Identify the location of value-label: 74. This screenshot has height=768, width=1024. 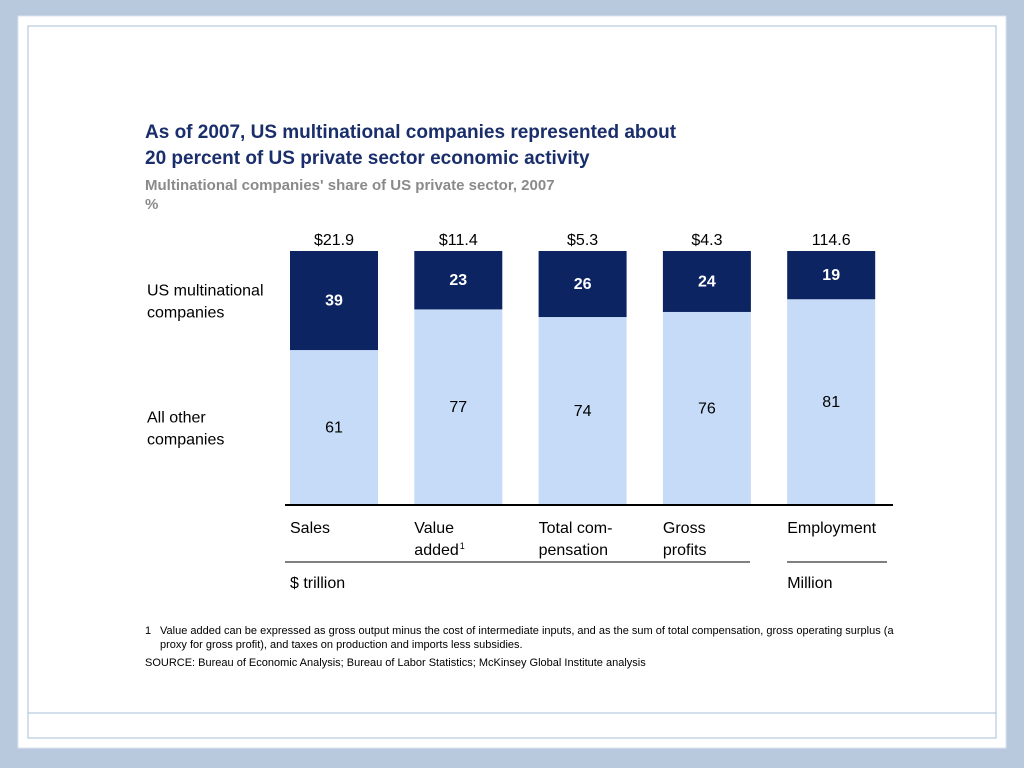
(583, 411).